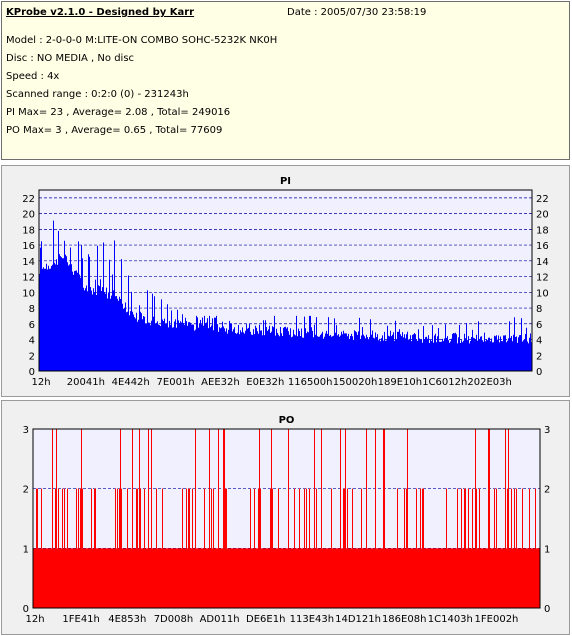  Describe the element at coordinates (539, 341) in the screenshot. I see `pi-ytick-right: 4` at that location.